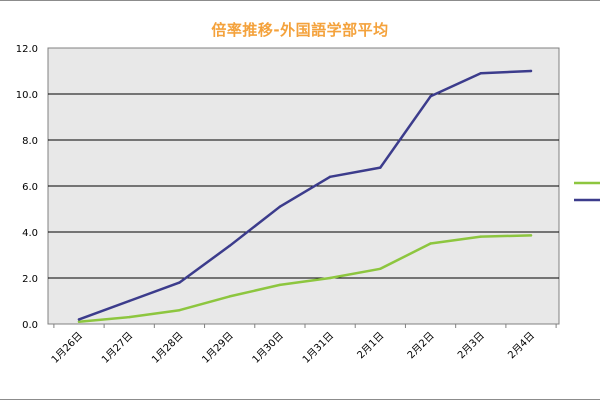  I want to click on chart-title: 倍率推移-外国語学部平均, so click(300, 30).